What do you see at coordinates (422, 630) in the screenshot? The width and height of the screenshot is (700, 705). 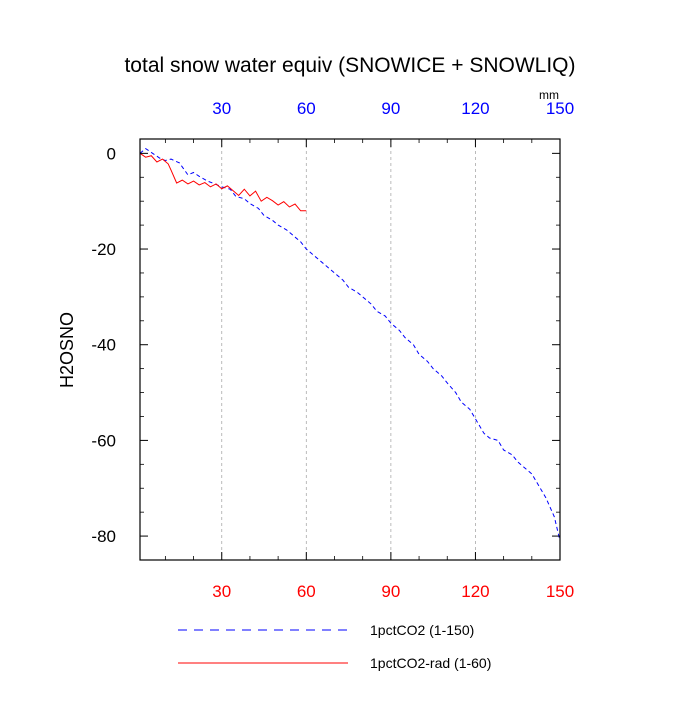 I see `legend-label-1: 1pctCO2 (1-150)` at bounding box center [422, 630].